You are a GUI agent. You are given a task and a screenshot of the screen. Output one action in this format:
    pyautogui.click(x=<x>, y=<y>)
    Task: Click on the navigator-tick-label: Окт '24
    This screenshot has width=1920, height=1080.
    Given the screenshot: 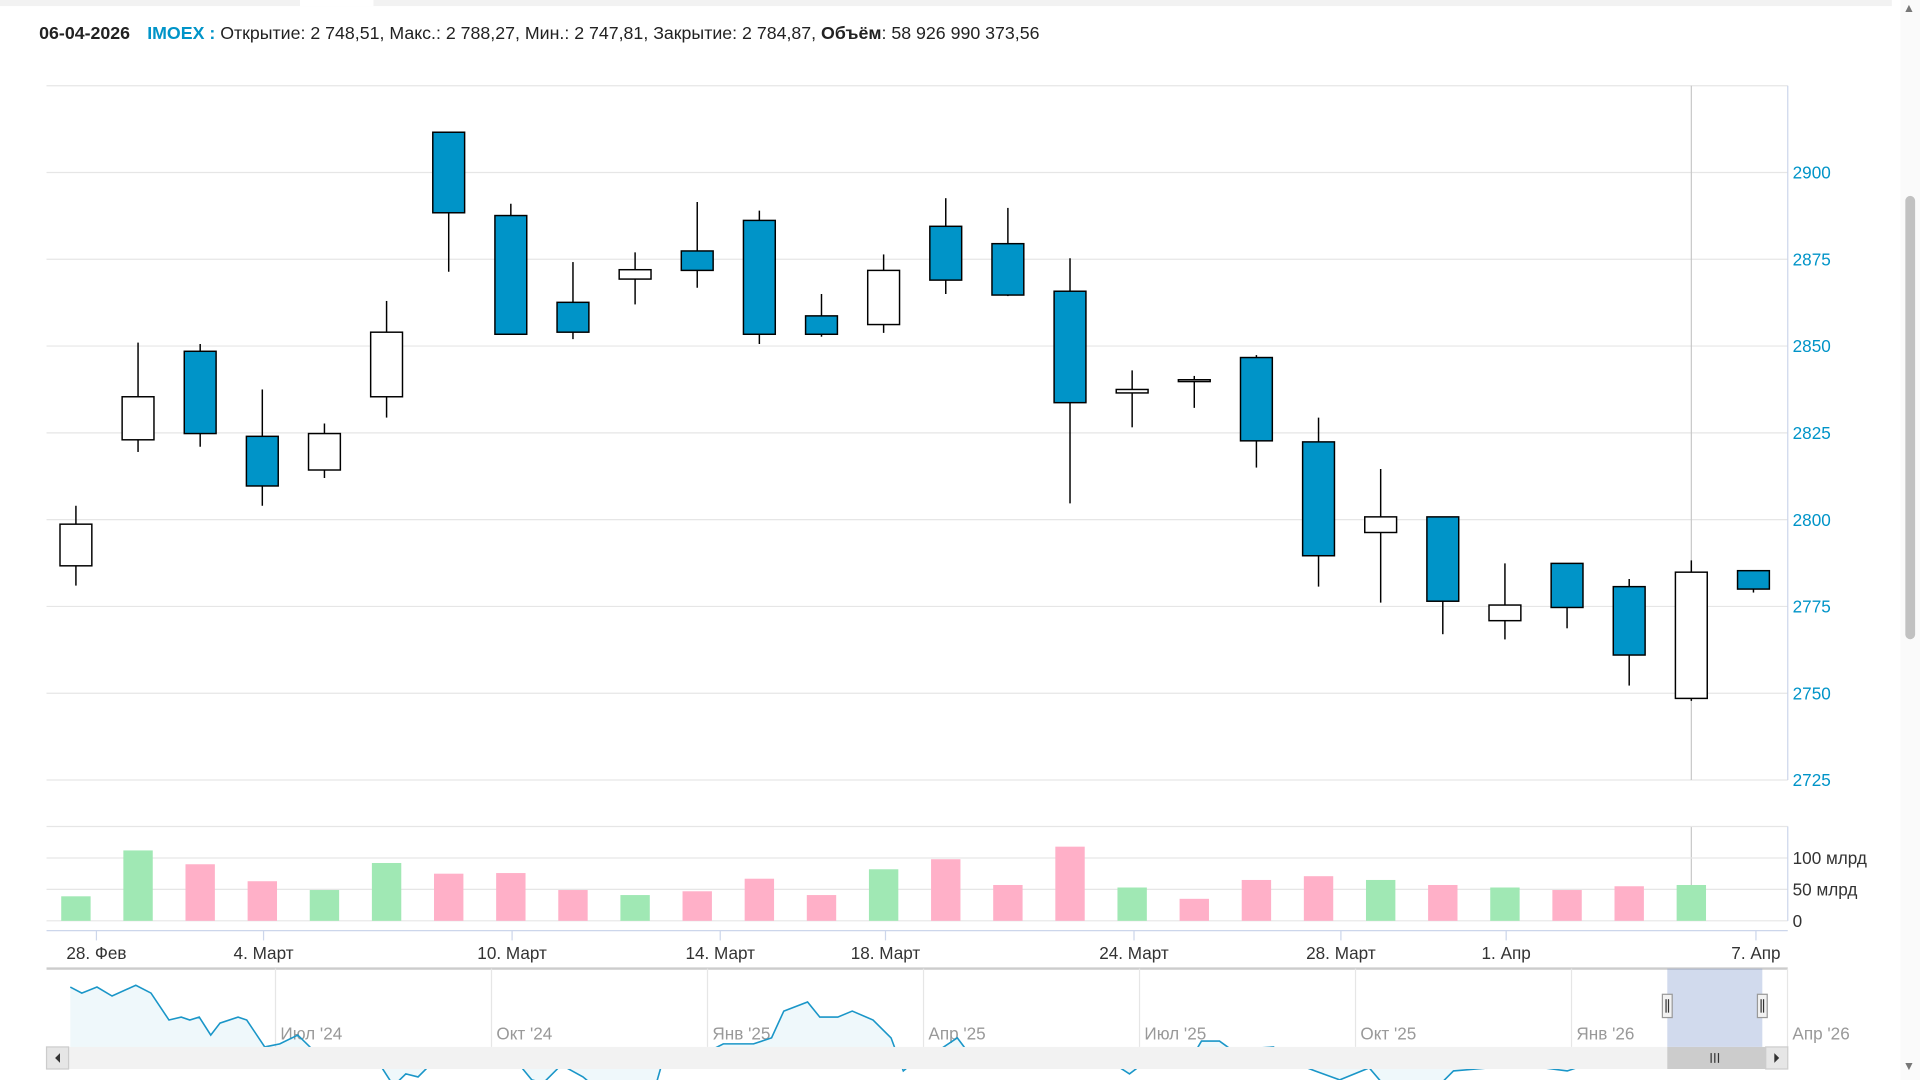 What is the action you would take?
    pyautogui.click(x=524, y=1034)
    